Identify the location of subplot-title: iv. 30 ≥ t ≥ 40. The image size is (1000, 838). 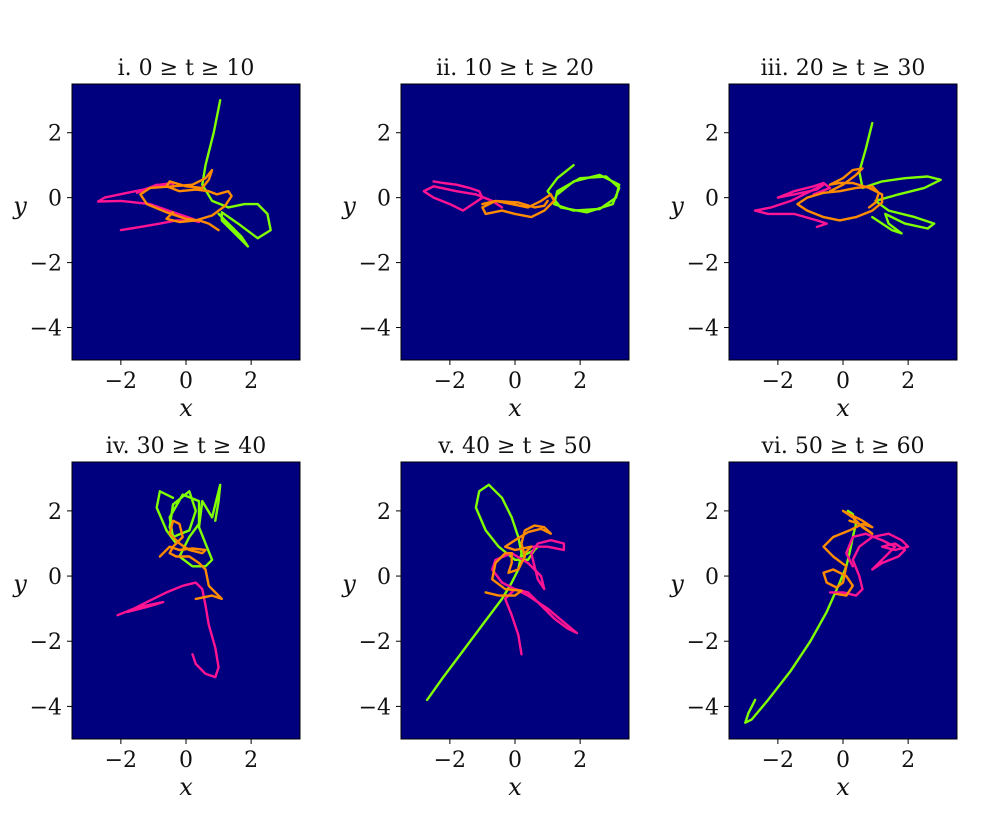
(186, 446).